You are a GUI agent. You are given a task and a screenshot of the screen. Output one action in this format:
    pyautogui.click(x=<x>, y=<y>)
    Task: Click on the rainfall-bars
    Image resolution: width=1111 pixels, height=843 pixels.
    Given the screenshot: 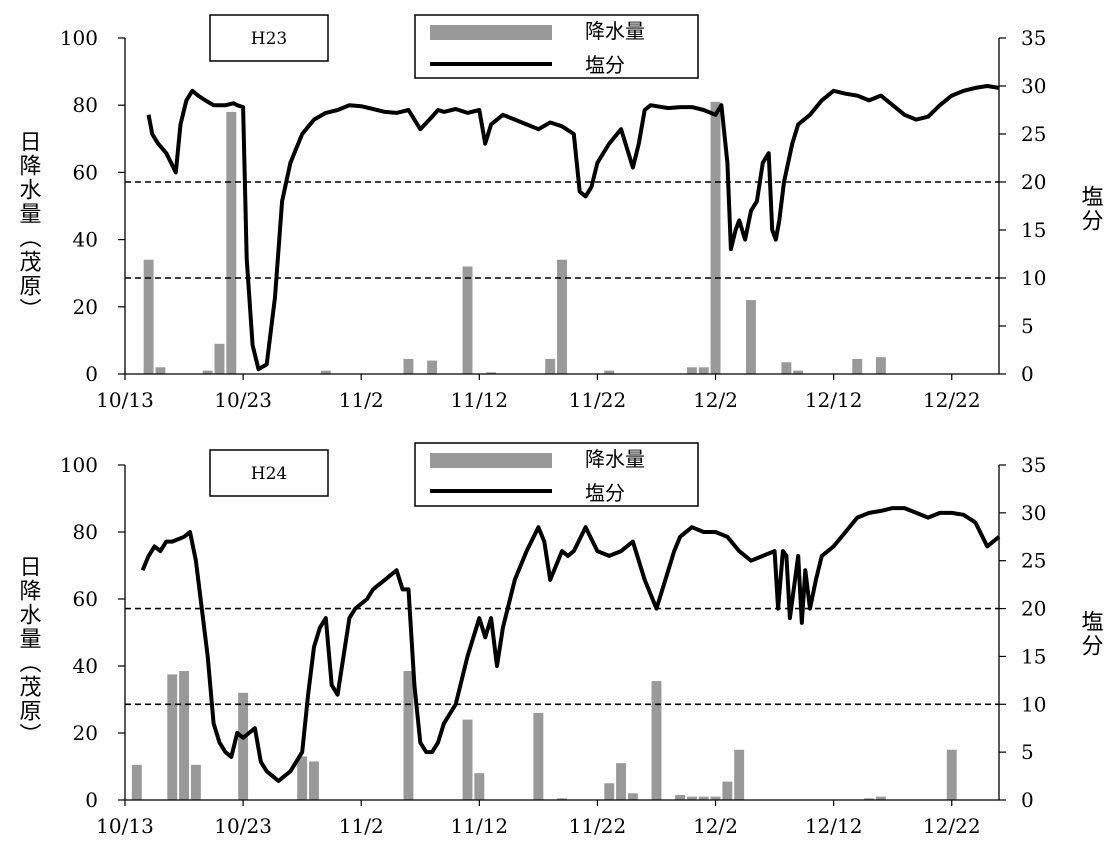 What is the action you would take?
    pyautogui.click(x=544, y=735)
    